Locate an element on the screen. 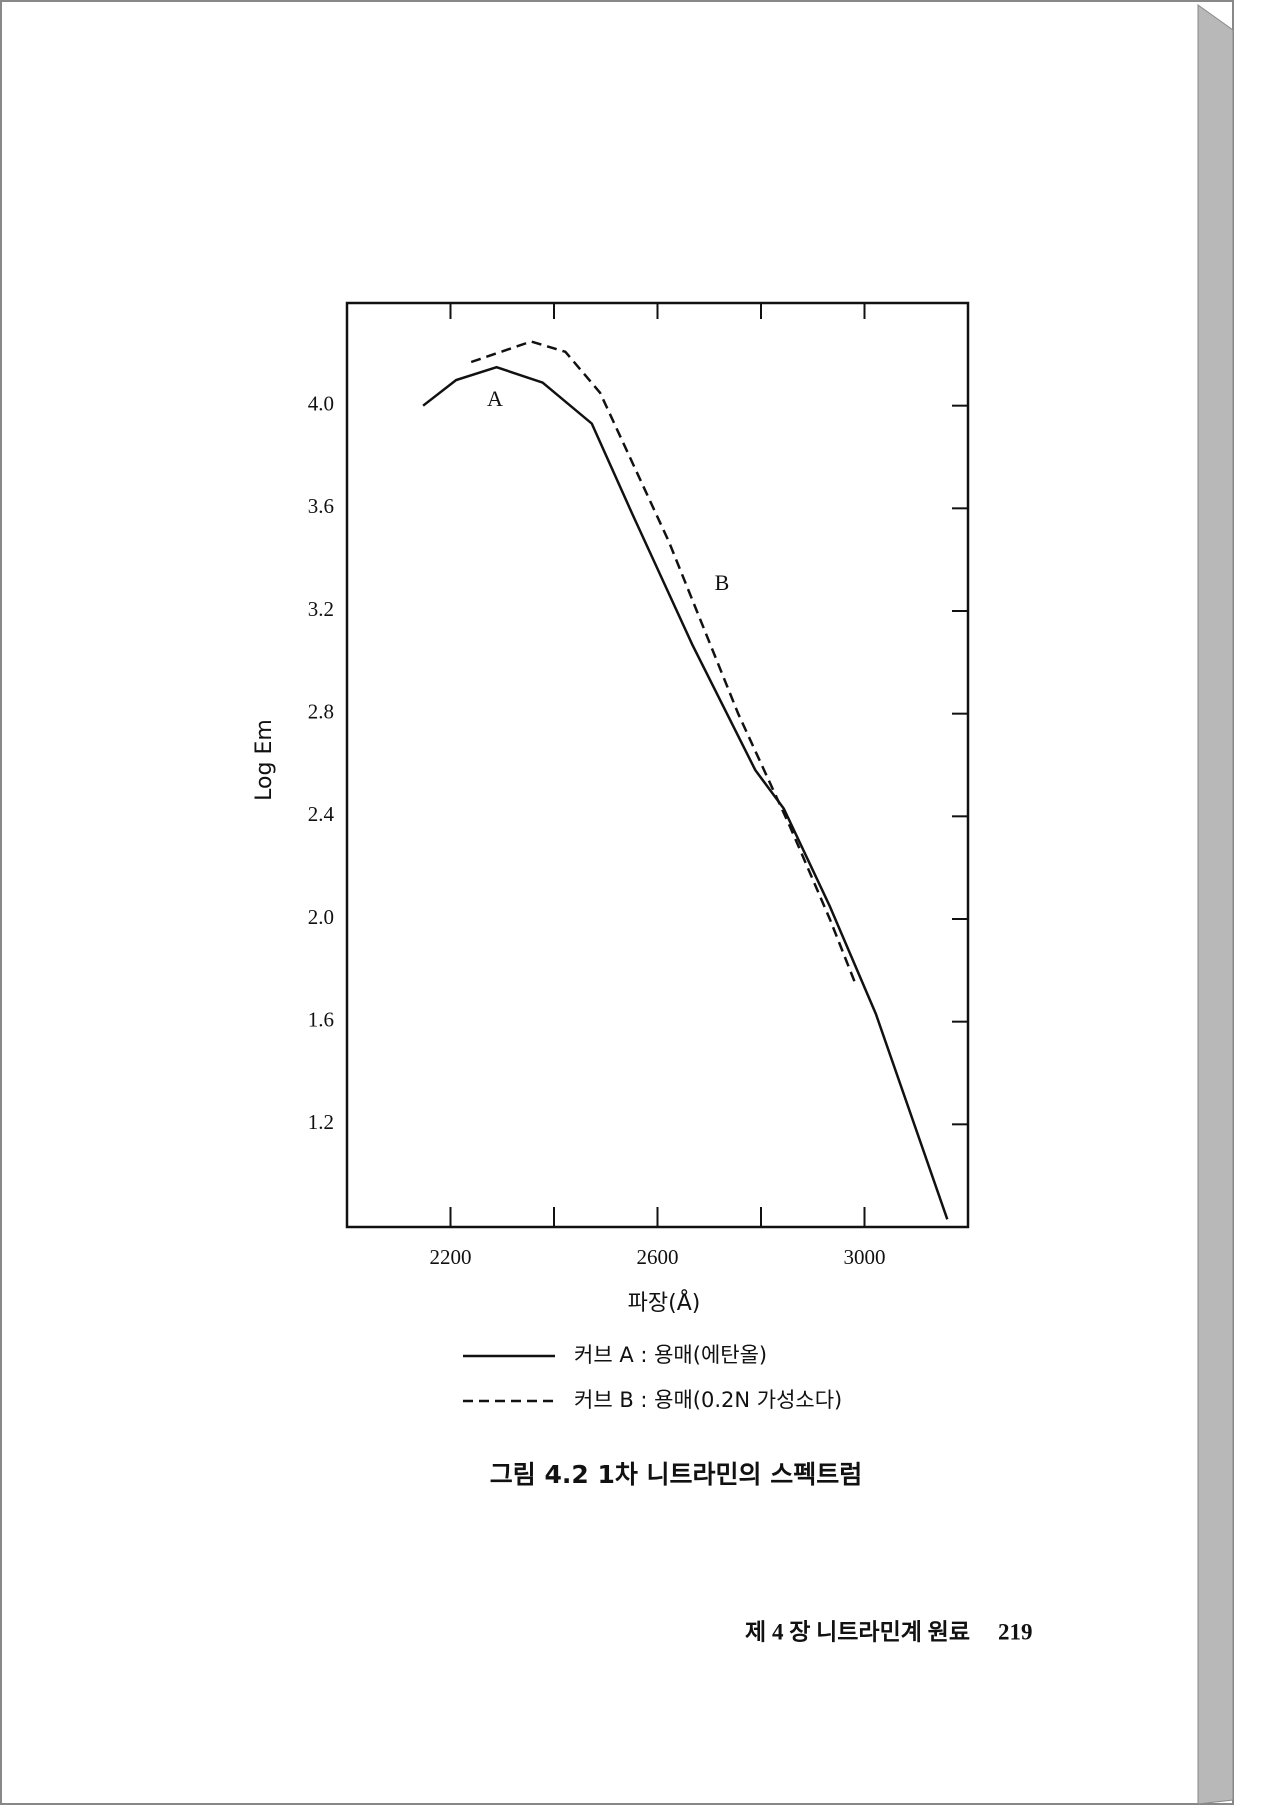 This screenshot has width=1281, height=1806. page-number: 219 is located at coordinates (1015, 1631).